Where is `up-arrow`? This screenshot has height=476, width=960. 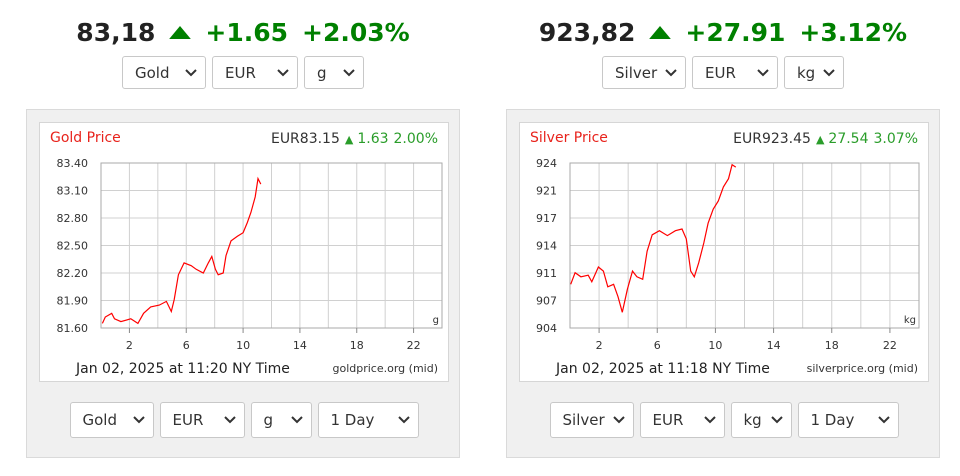
up-arrow is located at coordinates (180, 32).